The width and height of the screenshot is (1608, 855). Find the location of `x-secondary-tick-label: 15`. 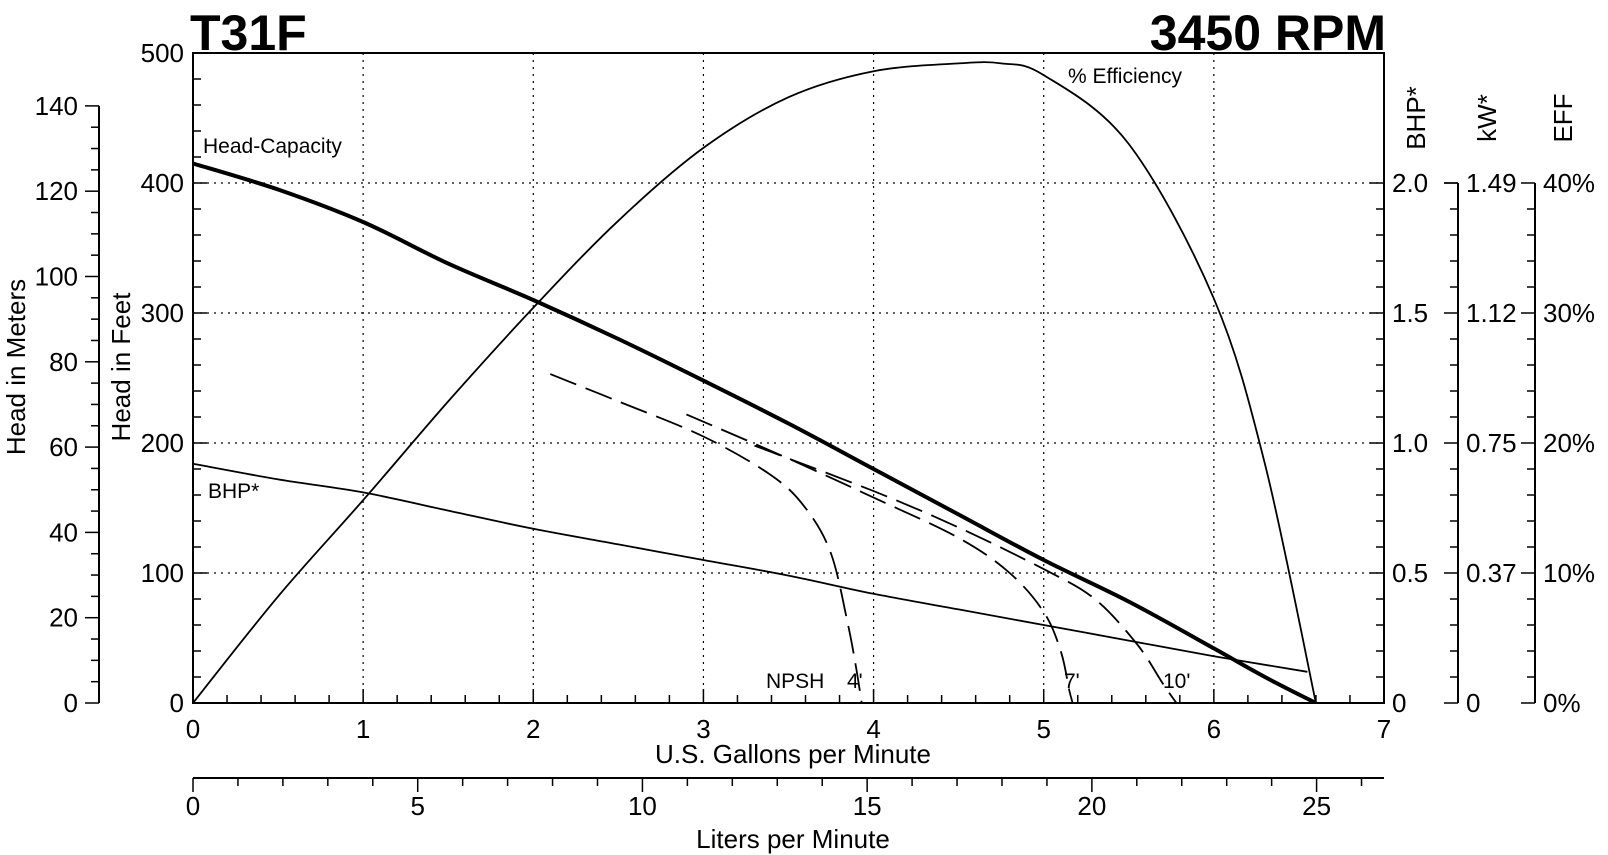

x-secondary-tick-label: 15 is located at coordinates (867, 806).